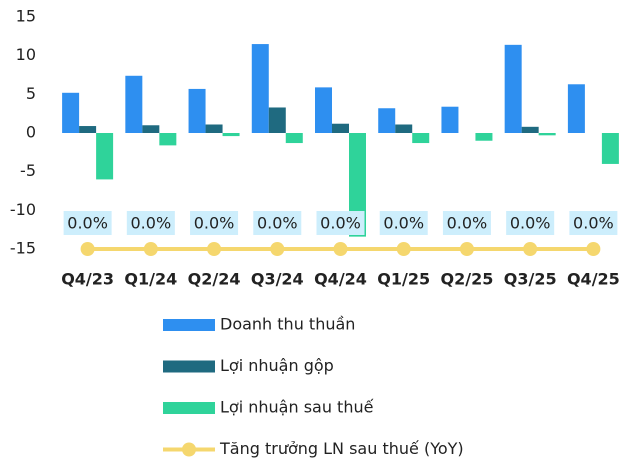  Describe the element at coordinates (530, 279) in the screenshot. I see `x-tick-label: Q3/25` at that location.